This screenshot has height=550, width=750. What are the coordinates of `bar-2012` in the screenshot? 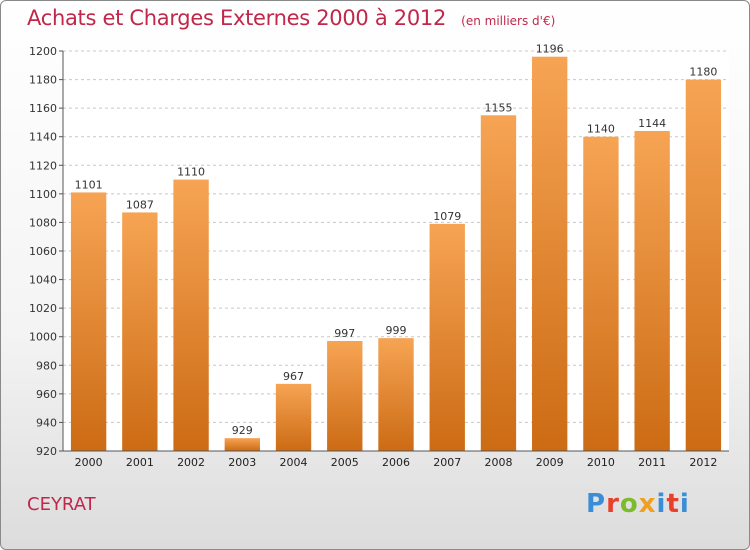 It's located at (703, 265).